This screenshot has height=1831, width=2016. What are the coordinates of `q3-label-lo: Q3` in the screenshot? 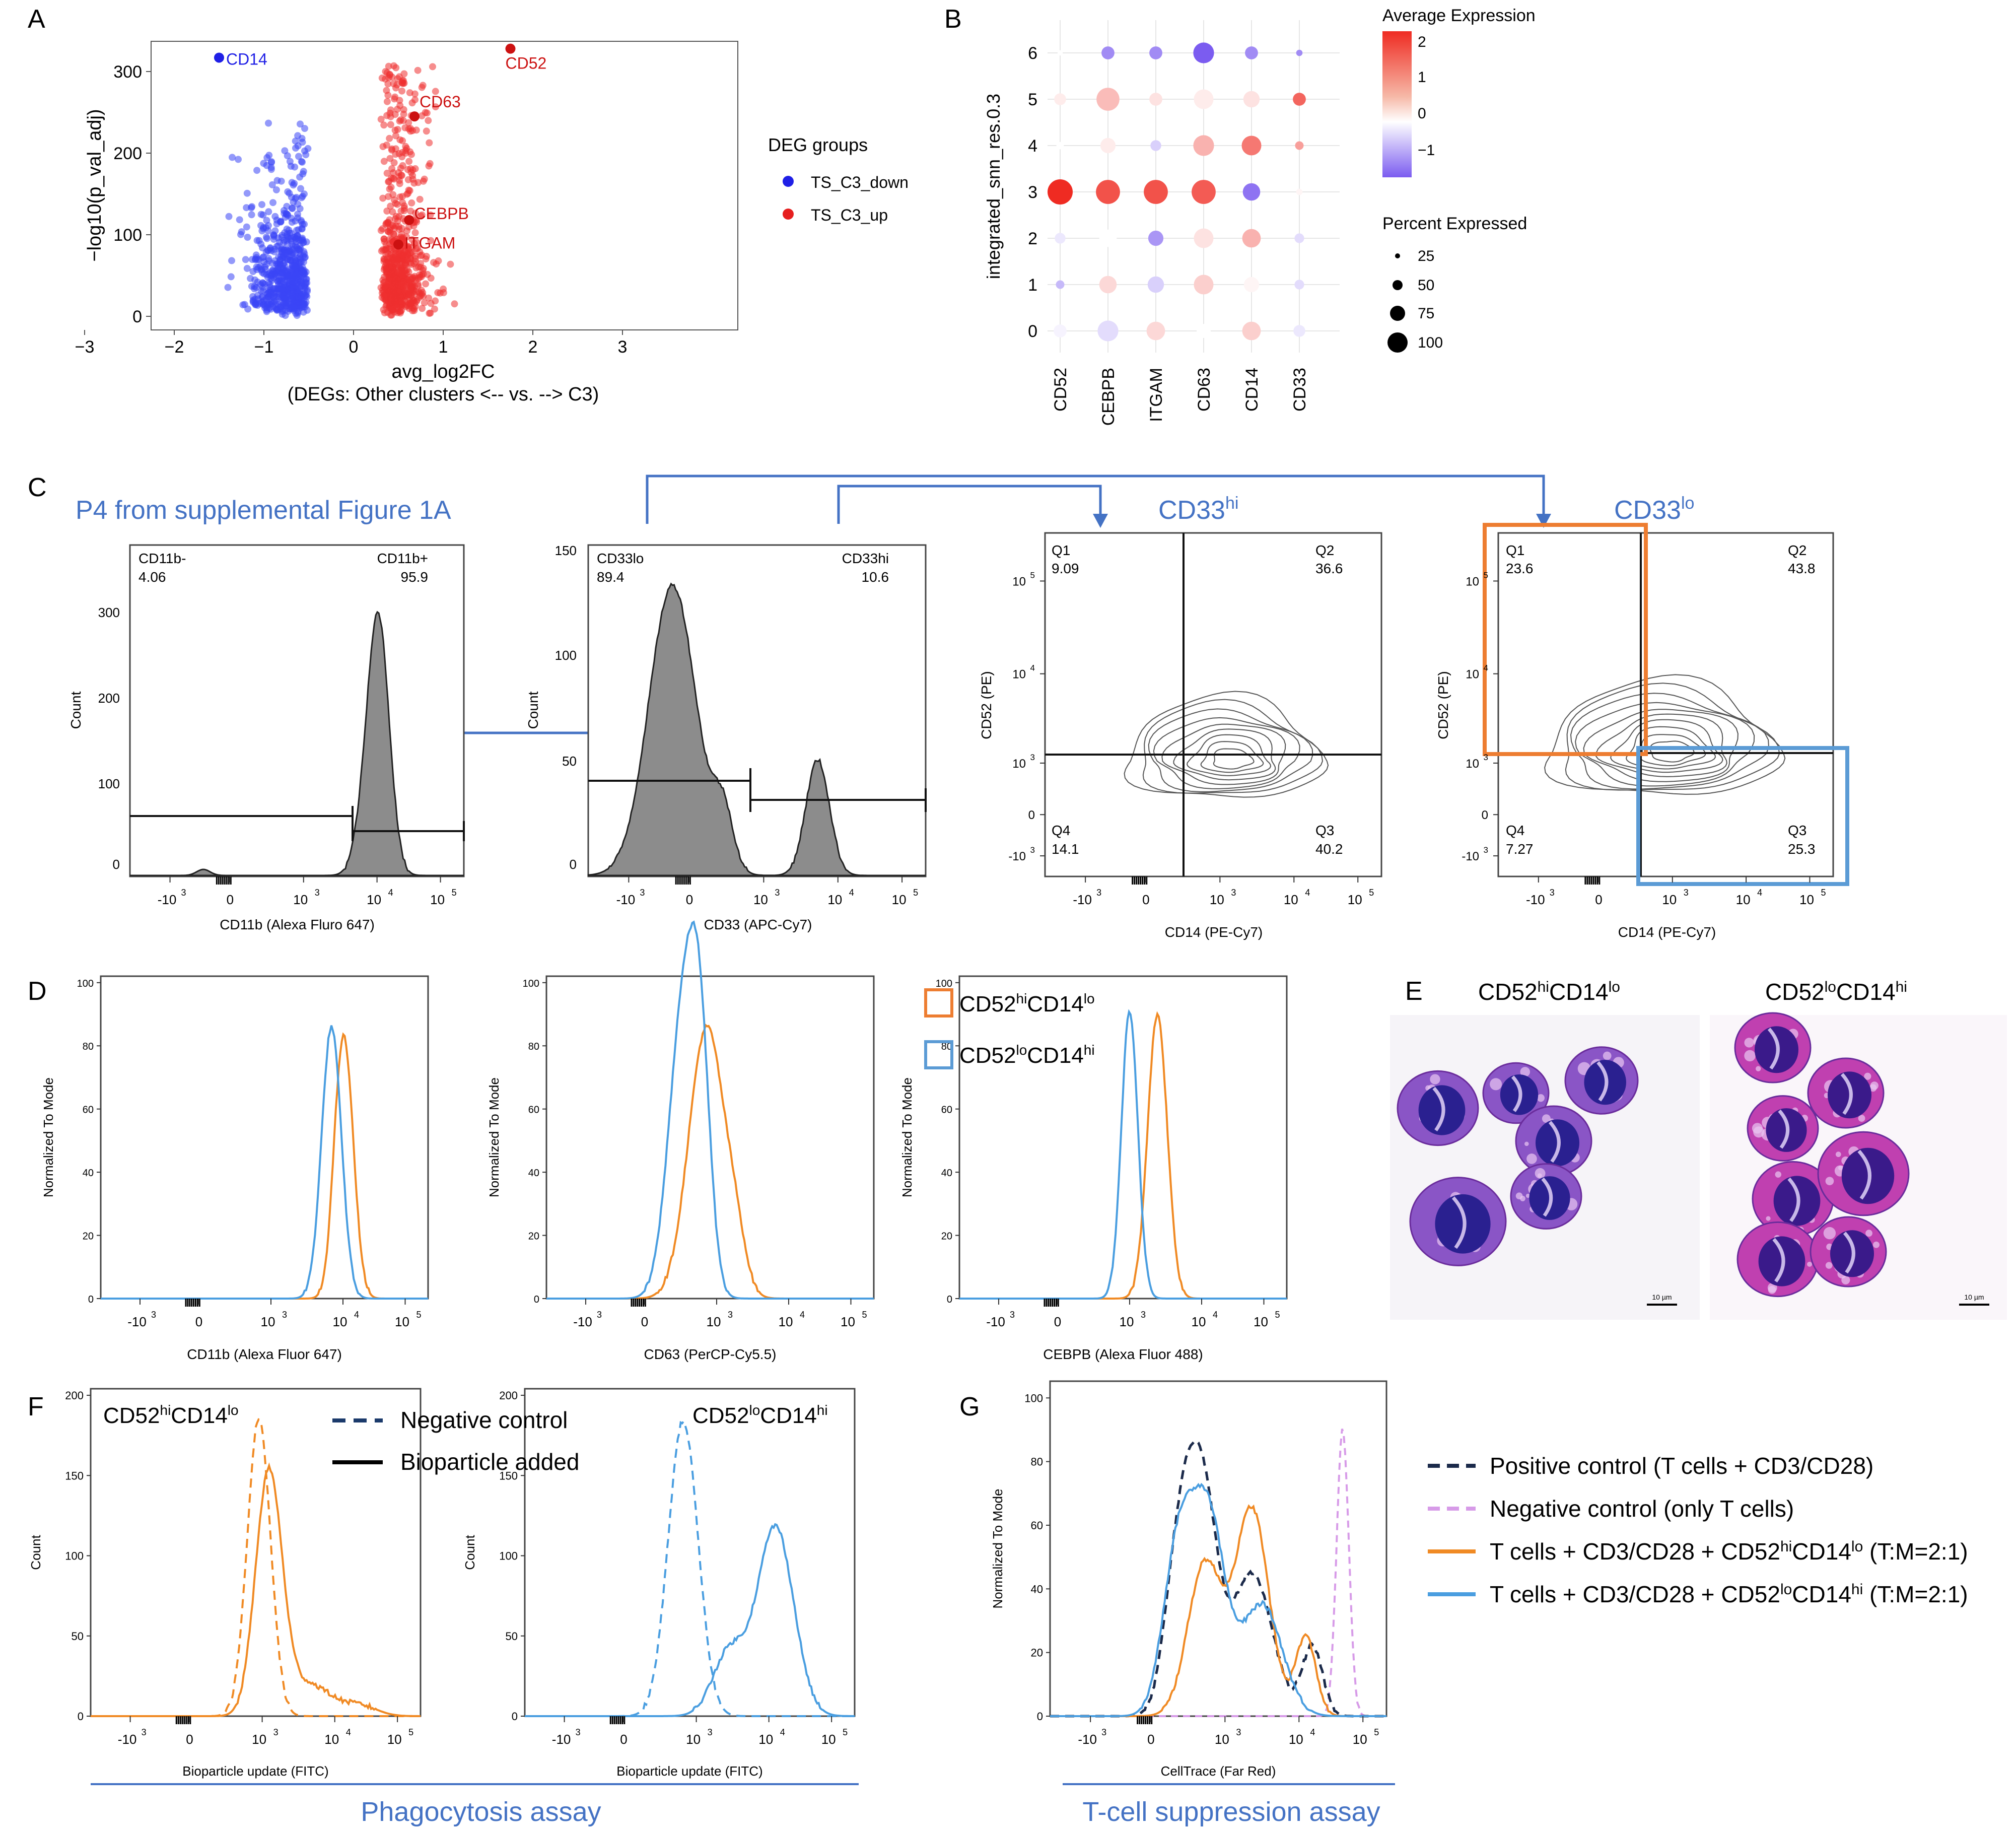 It's located at (1797, 831).